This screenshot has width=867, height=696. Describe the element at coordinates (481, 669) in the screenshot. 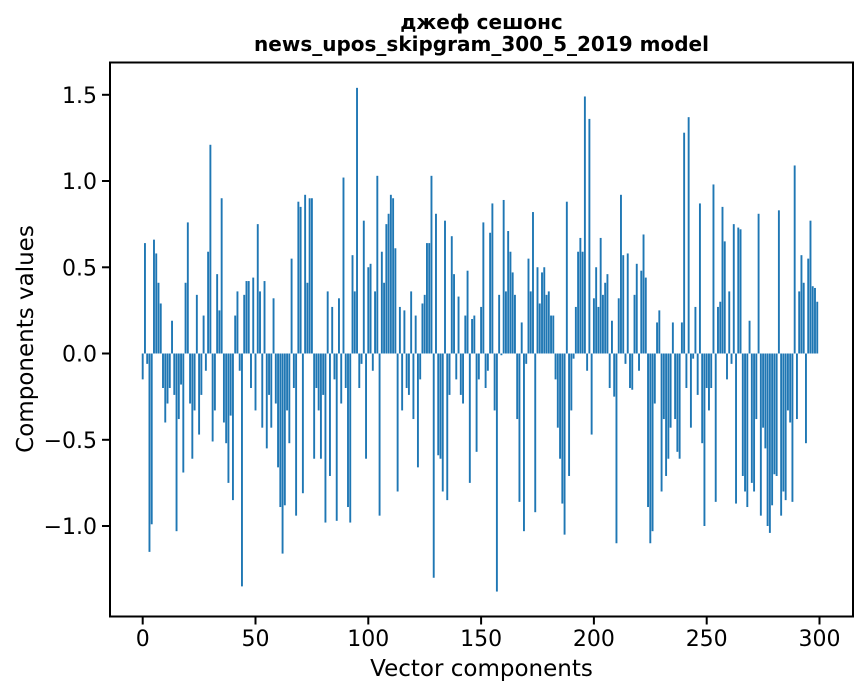

I see `x-axis-label: Vector components` at that location.